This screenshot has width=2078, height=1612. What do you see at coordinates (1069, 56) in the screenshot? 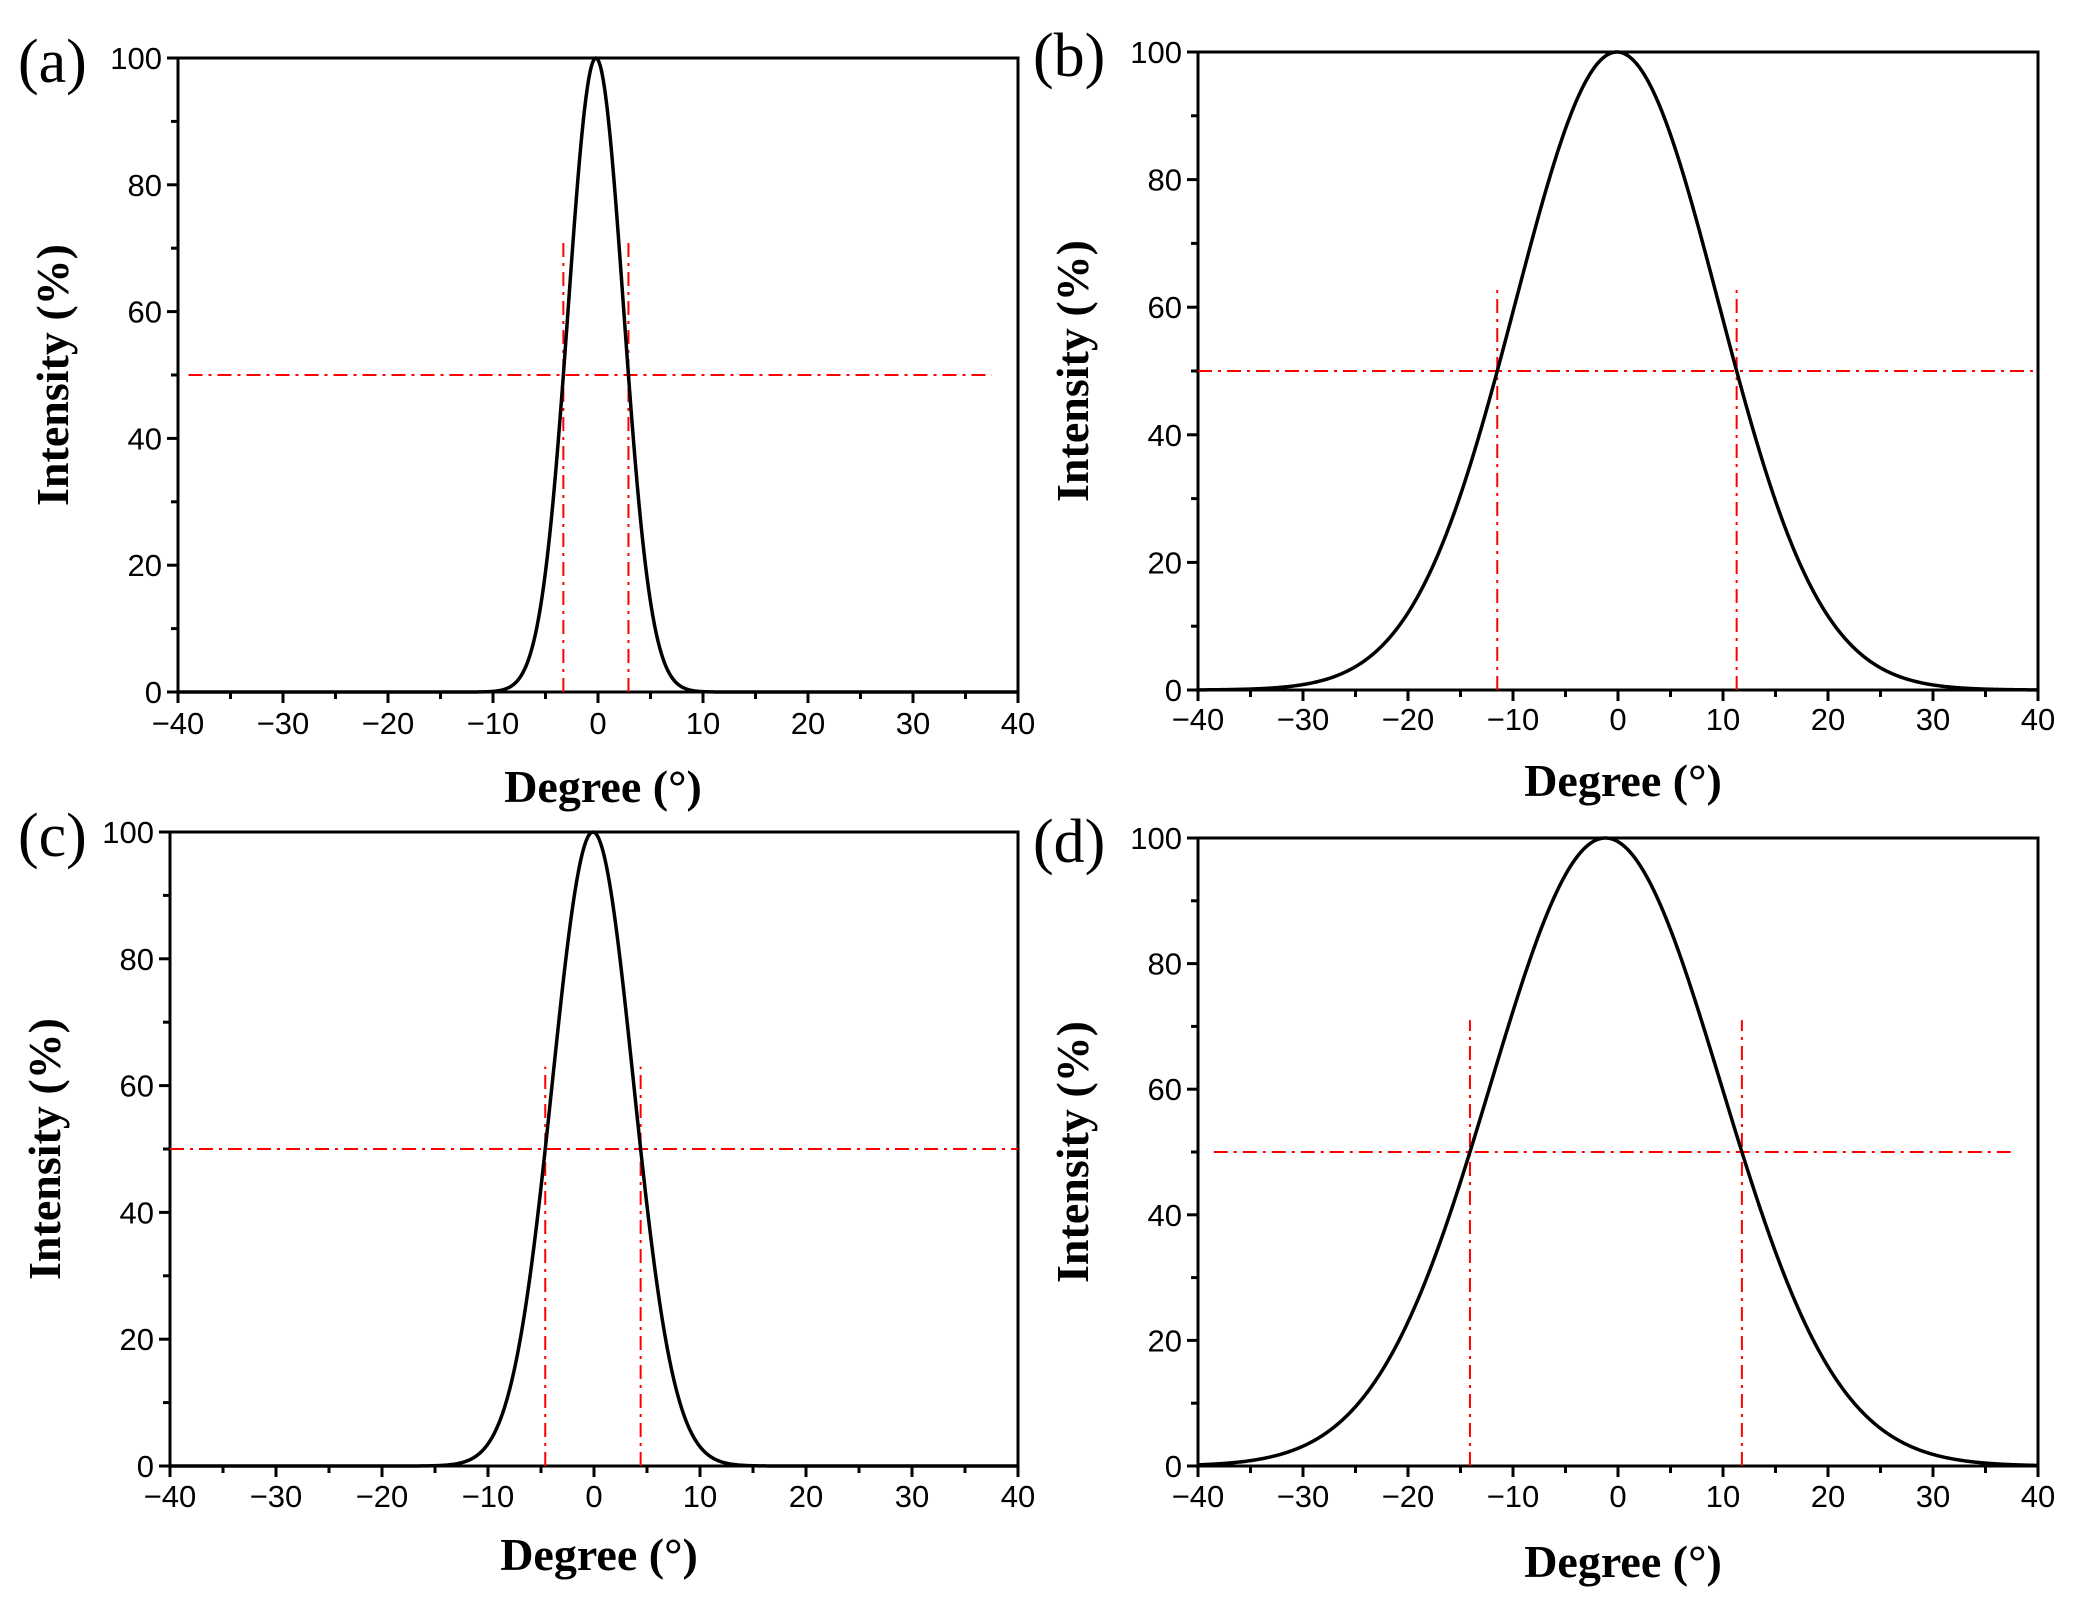
I see `panel-label: (b)` at bounding box center [1069, 56].